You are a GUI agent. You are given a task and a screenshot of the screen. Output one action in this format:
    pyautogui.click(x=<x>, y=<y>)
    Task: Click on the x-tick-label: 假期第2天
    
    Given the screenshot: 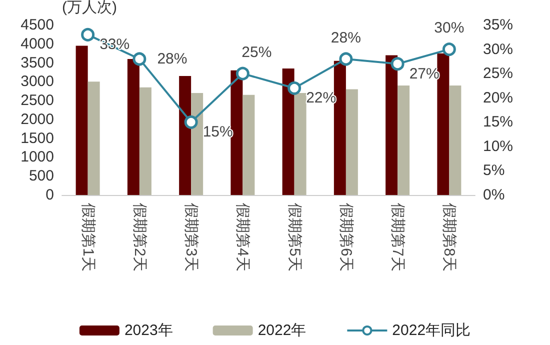 What is the action you would take?
    pyautogui.click(x=139, y=237)
    